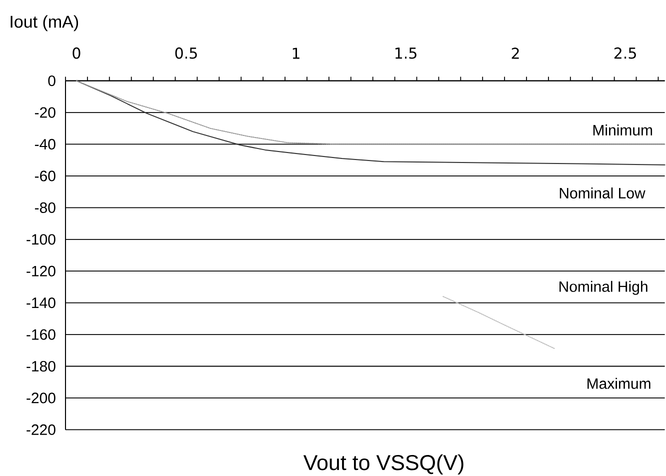  I want to click on y-tick-label: -180, so click(41, 366).